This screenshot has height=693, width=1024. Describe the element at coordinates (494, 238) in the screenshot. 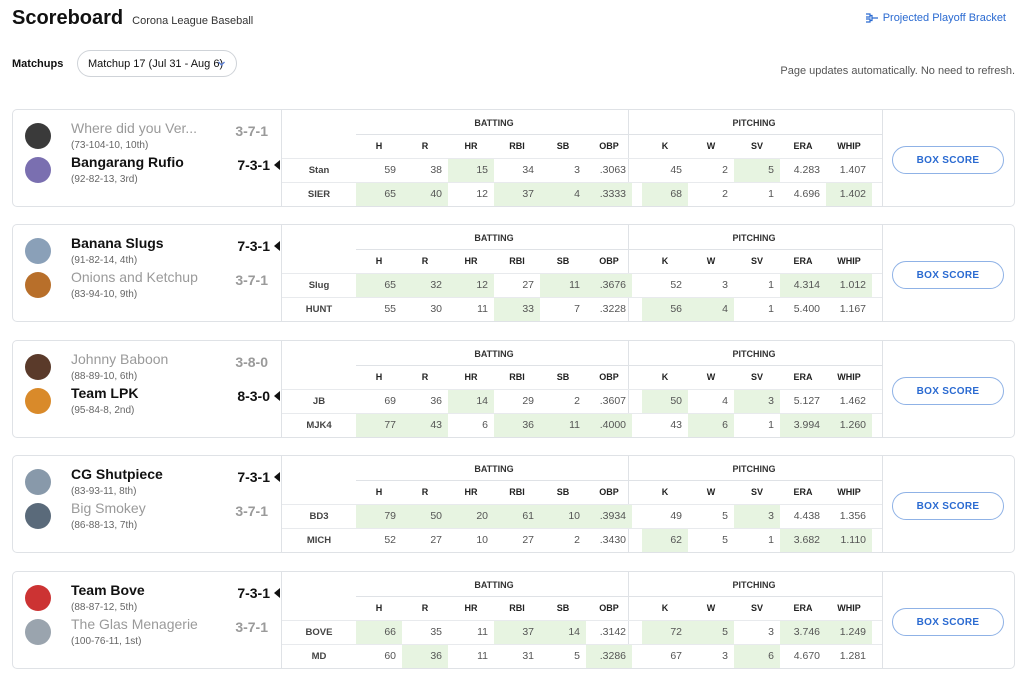

I see `batting-header: BATTING` at that location.